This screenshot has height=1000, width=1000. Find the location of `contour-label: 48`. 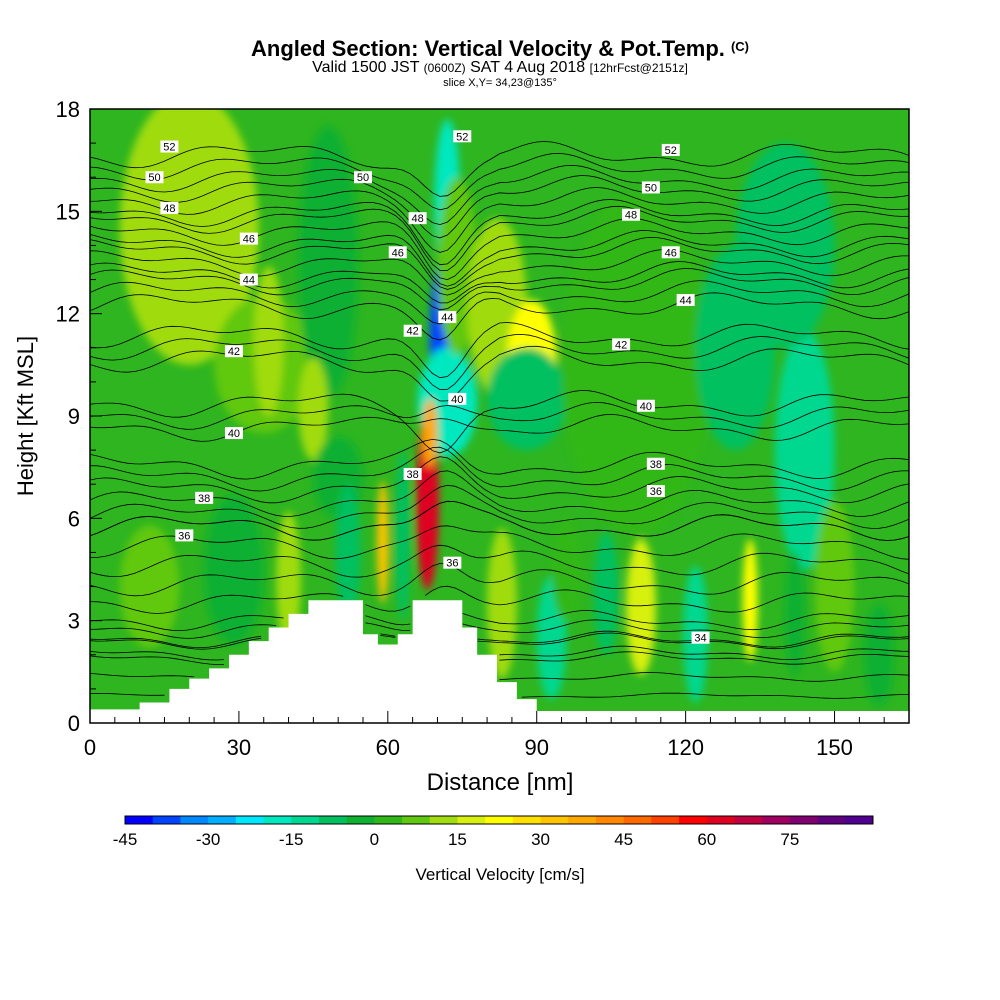

contour-label: 48 is located at coordinates (417, 218).